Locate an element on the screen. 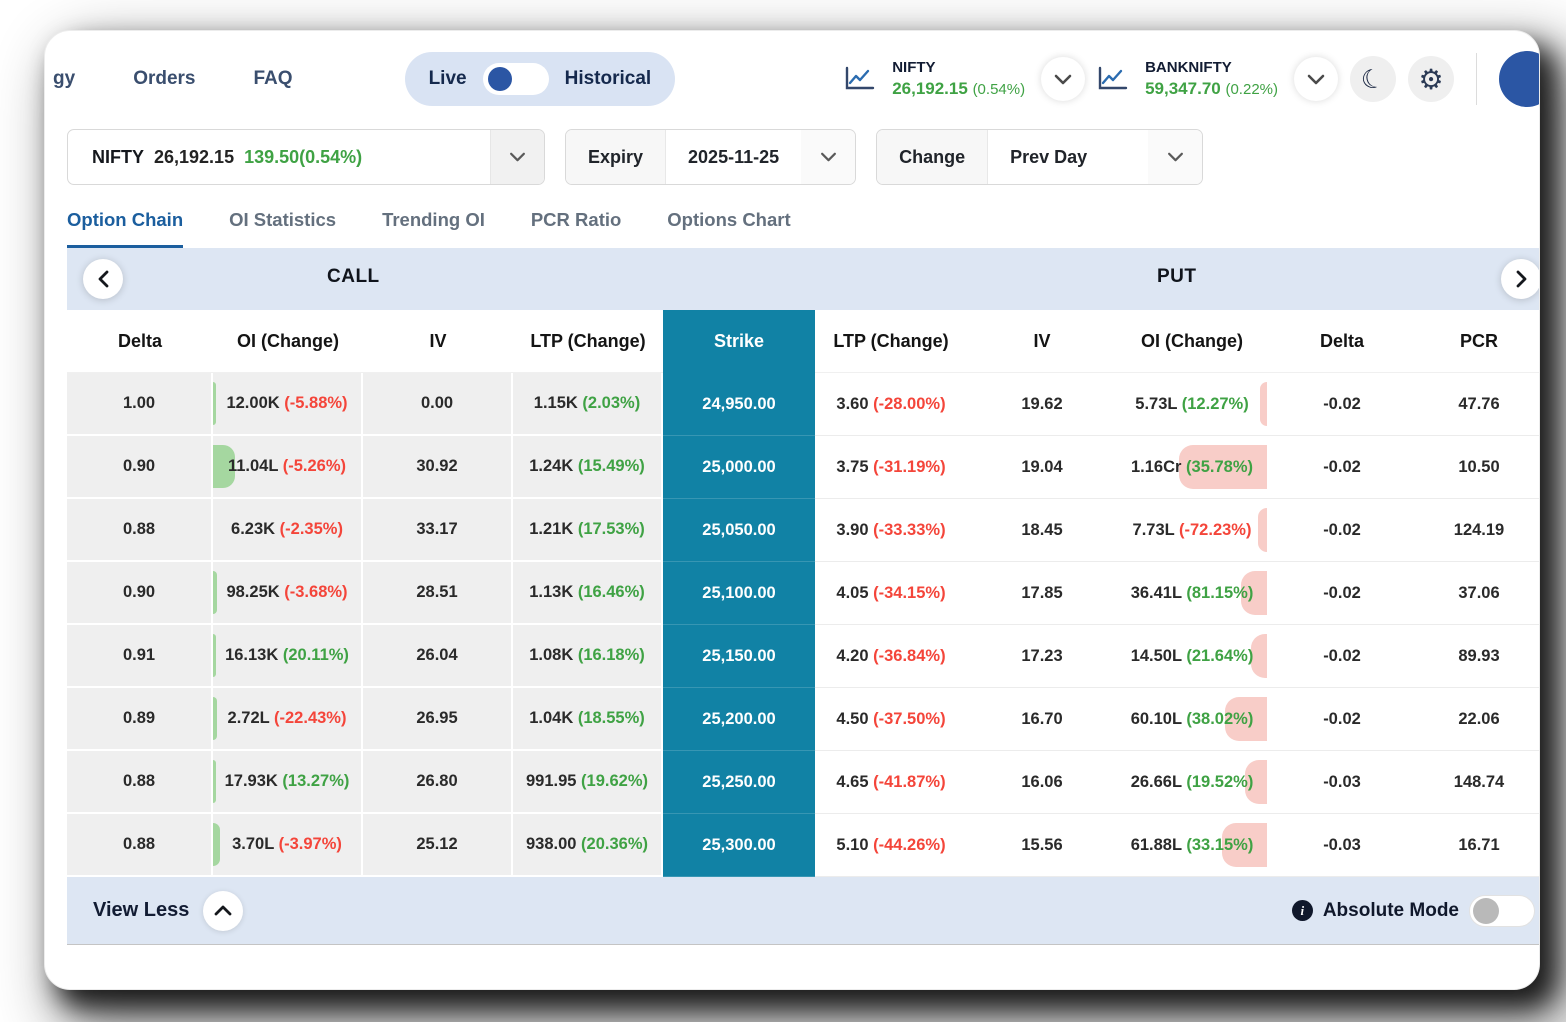  put-ltp-value: 3.90 (-33.33%) is located at coordinates (890, 530).